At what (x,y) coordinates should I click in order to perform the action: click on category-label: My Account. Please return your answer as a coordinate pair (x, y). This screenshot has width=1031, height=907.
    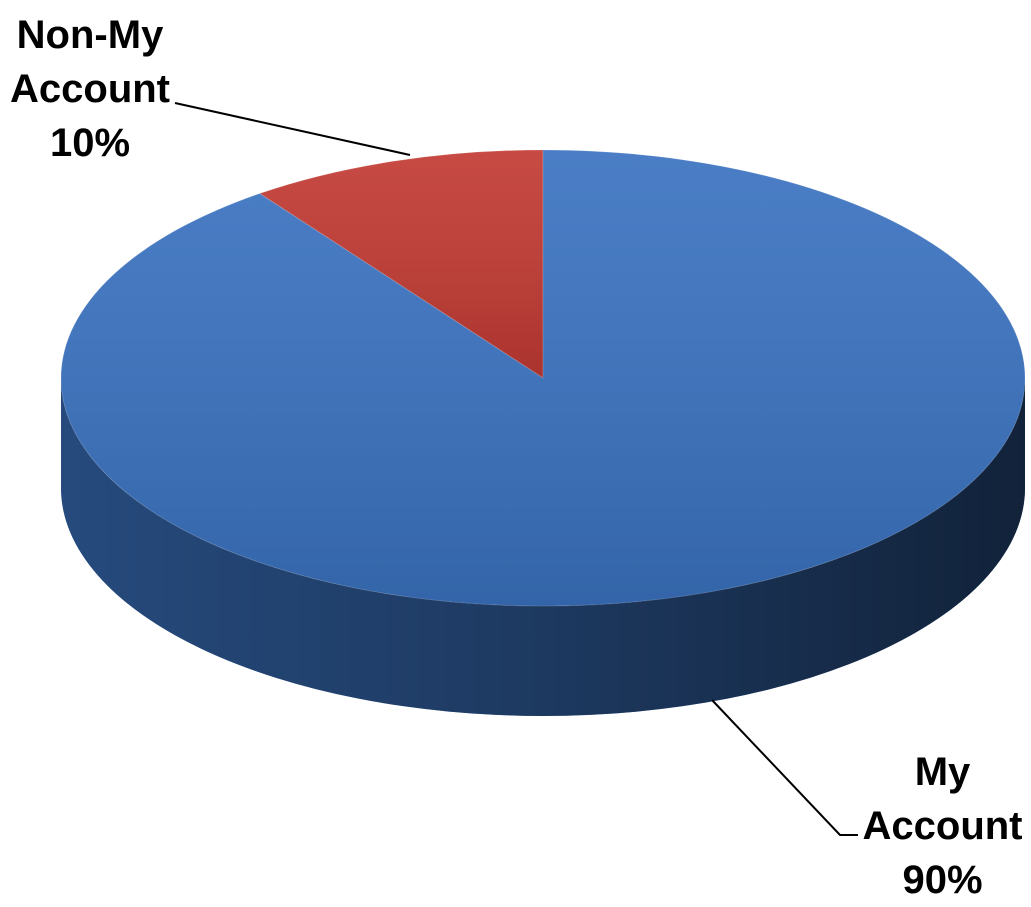
    Looking at the image, I should click on (942, 799).